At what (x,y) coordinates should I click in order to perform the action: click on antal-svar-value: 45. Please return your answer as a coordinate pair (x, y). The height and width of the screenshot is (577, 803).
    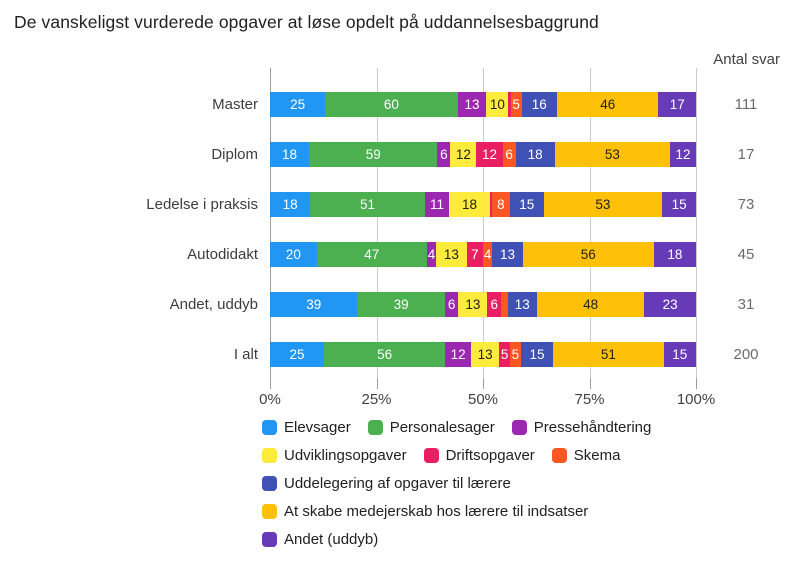
    Looking at the image, I should click on (746, 254).